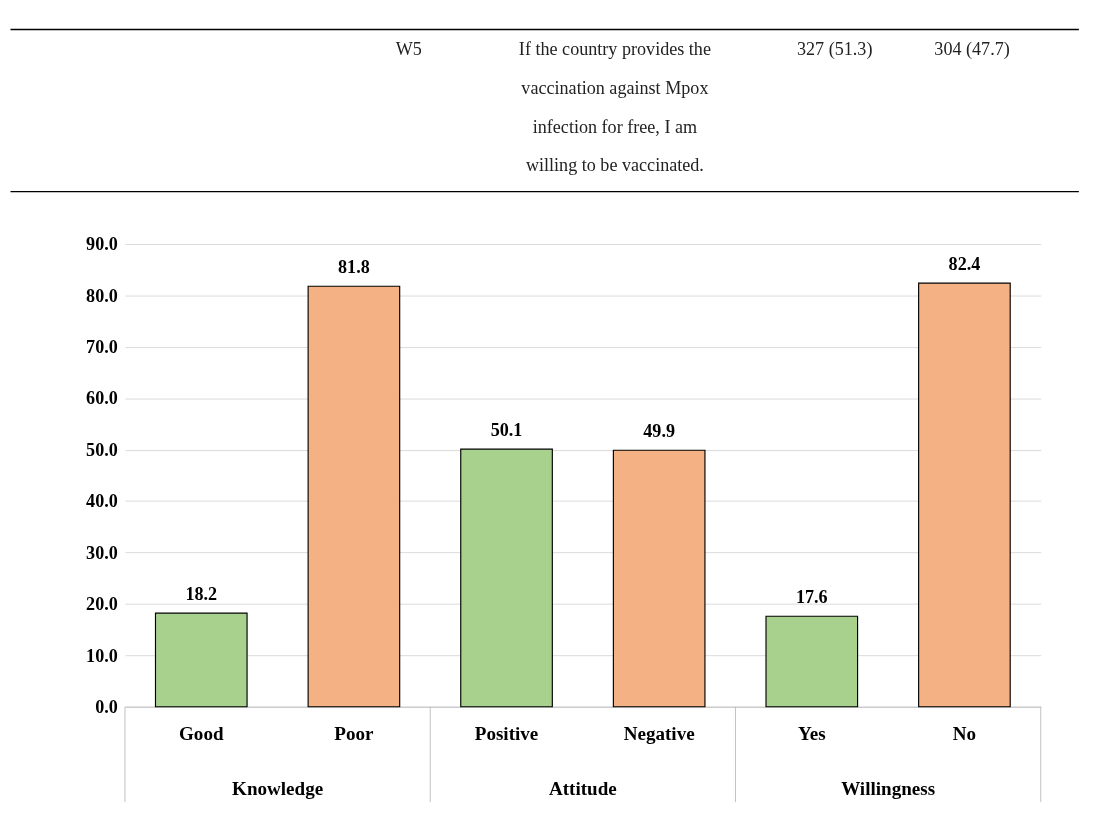  I want to click on y-tick-label: 0.0, so click(106, 706).